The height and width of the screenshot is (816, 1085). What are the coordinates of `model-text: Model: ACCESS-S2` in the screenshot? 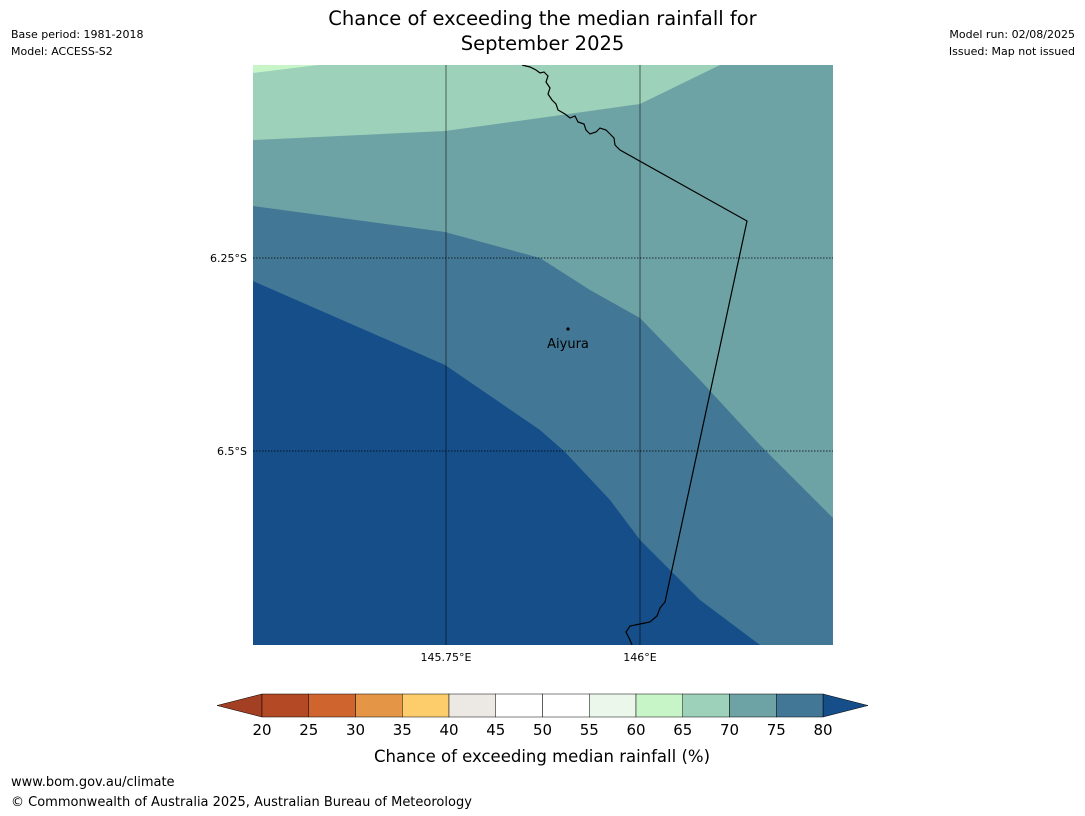 It's located at (62, 51).